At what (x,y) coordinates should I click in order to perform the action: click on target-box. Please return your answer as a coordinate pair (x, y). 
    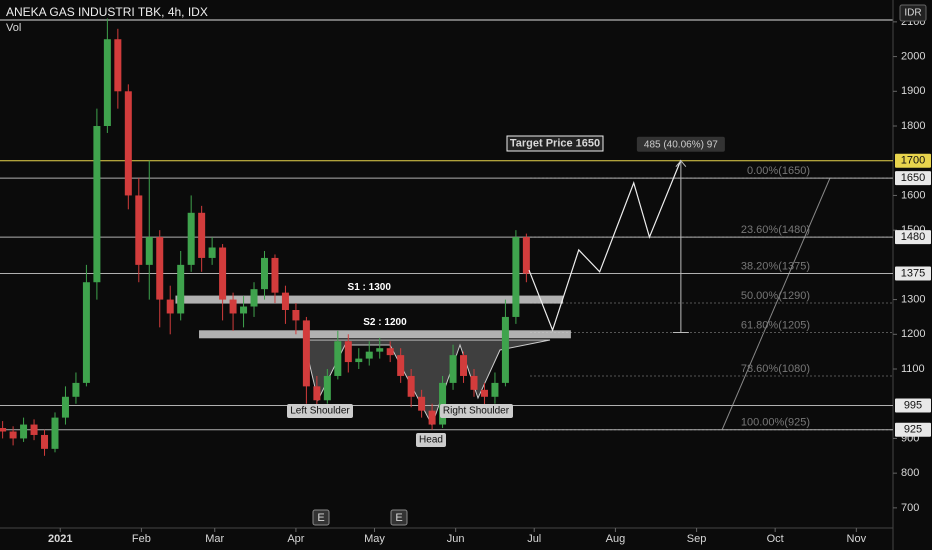
    Looking at the image, I should click on (555, 143).